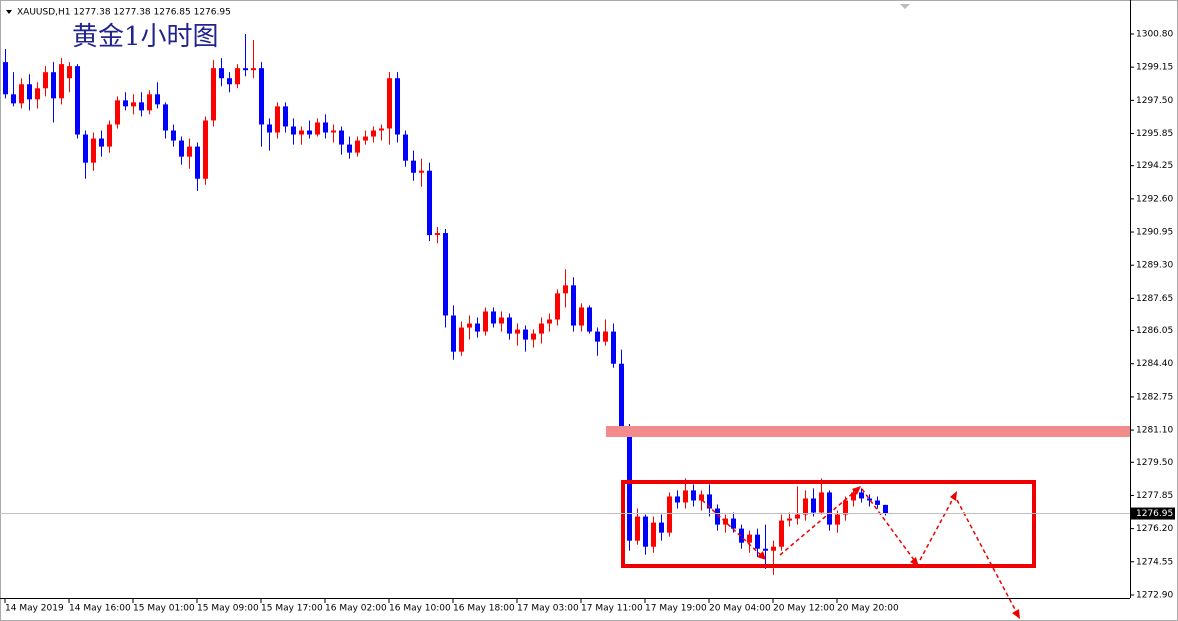 The width and height of the screenshot is (1178, 621). I want to click on y-tick-label: 1276.20, so click(1154, 529).